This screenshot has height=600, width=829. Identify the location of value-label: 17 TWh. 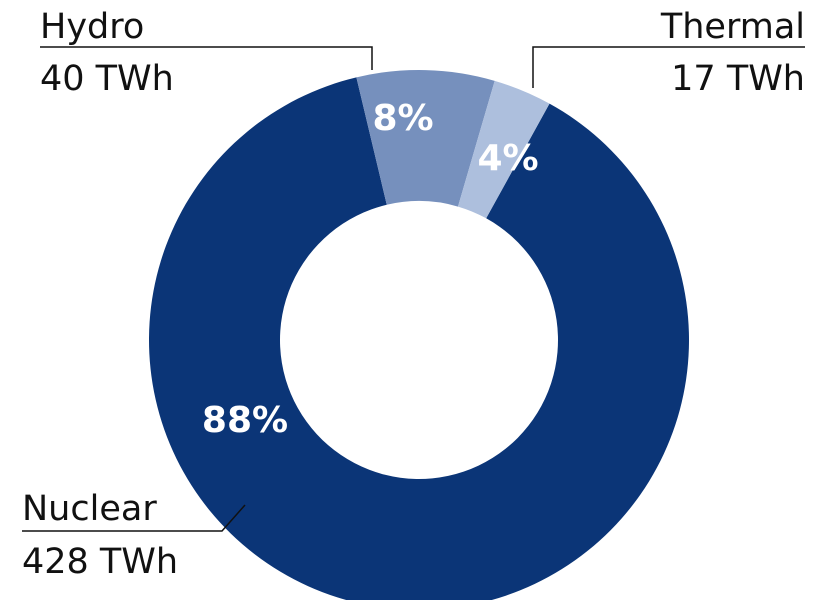
(738, 79).